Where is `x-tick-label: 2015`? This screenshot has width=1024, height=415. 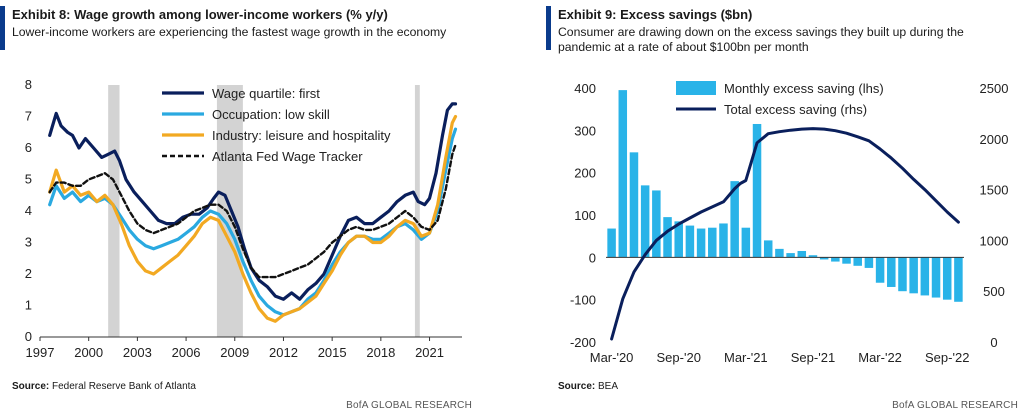 x-tick-label: 2015 is located at coordinates (332, 352).